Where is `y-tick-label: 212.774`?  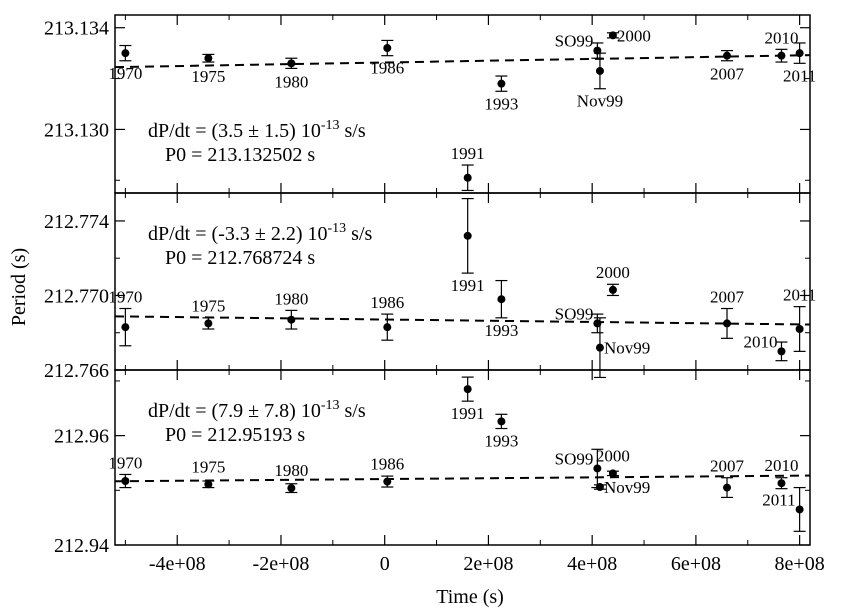
y-tick-label: 212.774 is located at coordinates (76, 222).